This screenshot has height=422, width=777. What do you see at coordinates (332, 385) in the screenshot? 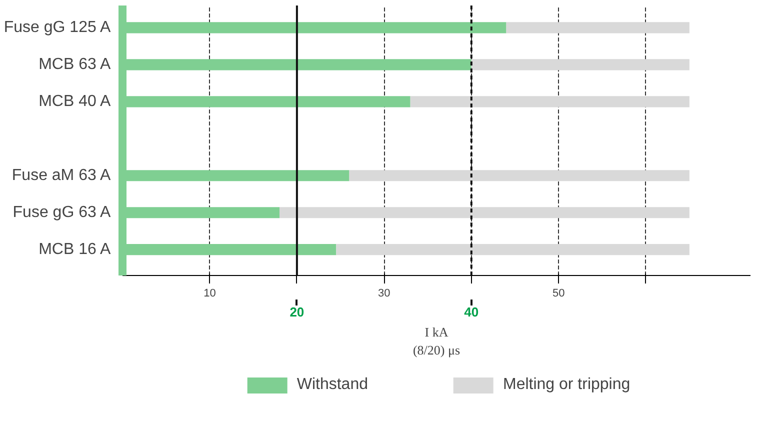
I see `legend-label: Withstand` at bounding box center [332, 385].